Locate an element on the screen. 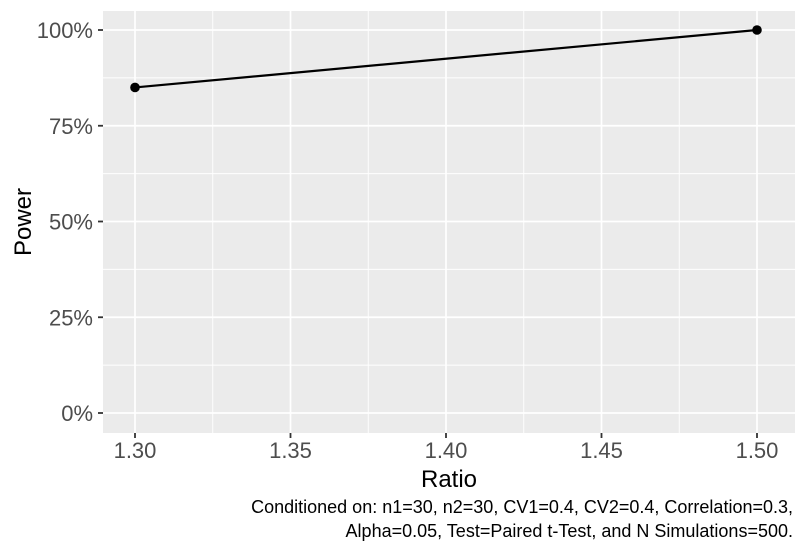 The width and height of the screenshot is (800, 560). x-axis-tick-label: 1.50 is located at coordinates (757, 450).